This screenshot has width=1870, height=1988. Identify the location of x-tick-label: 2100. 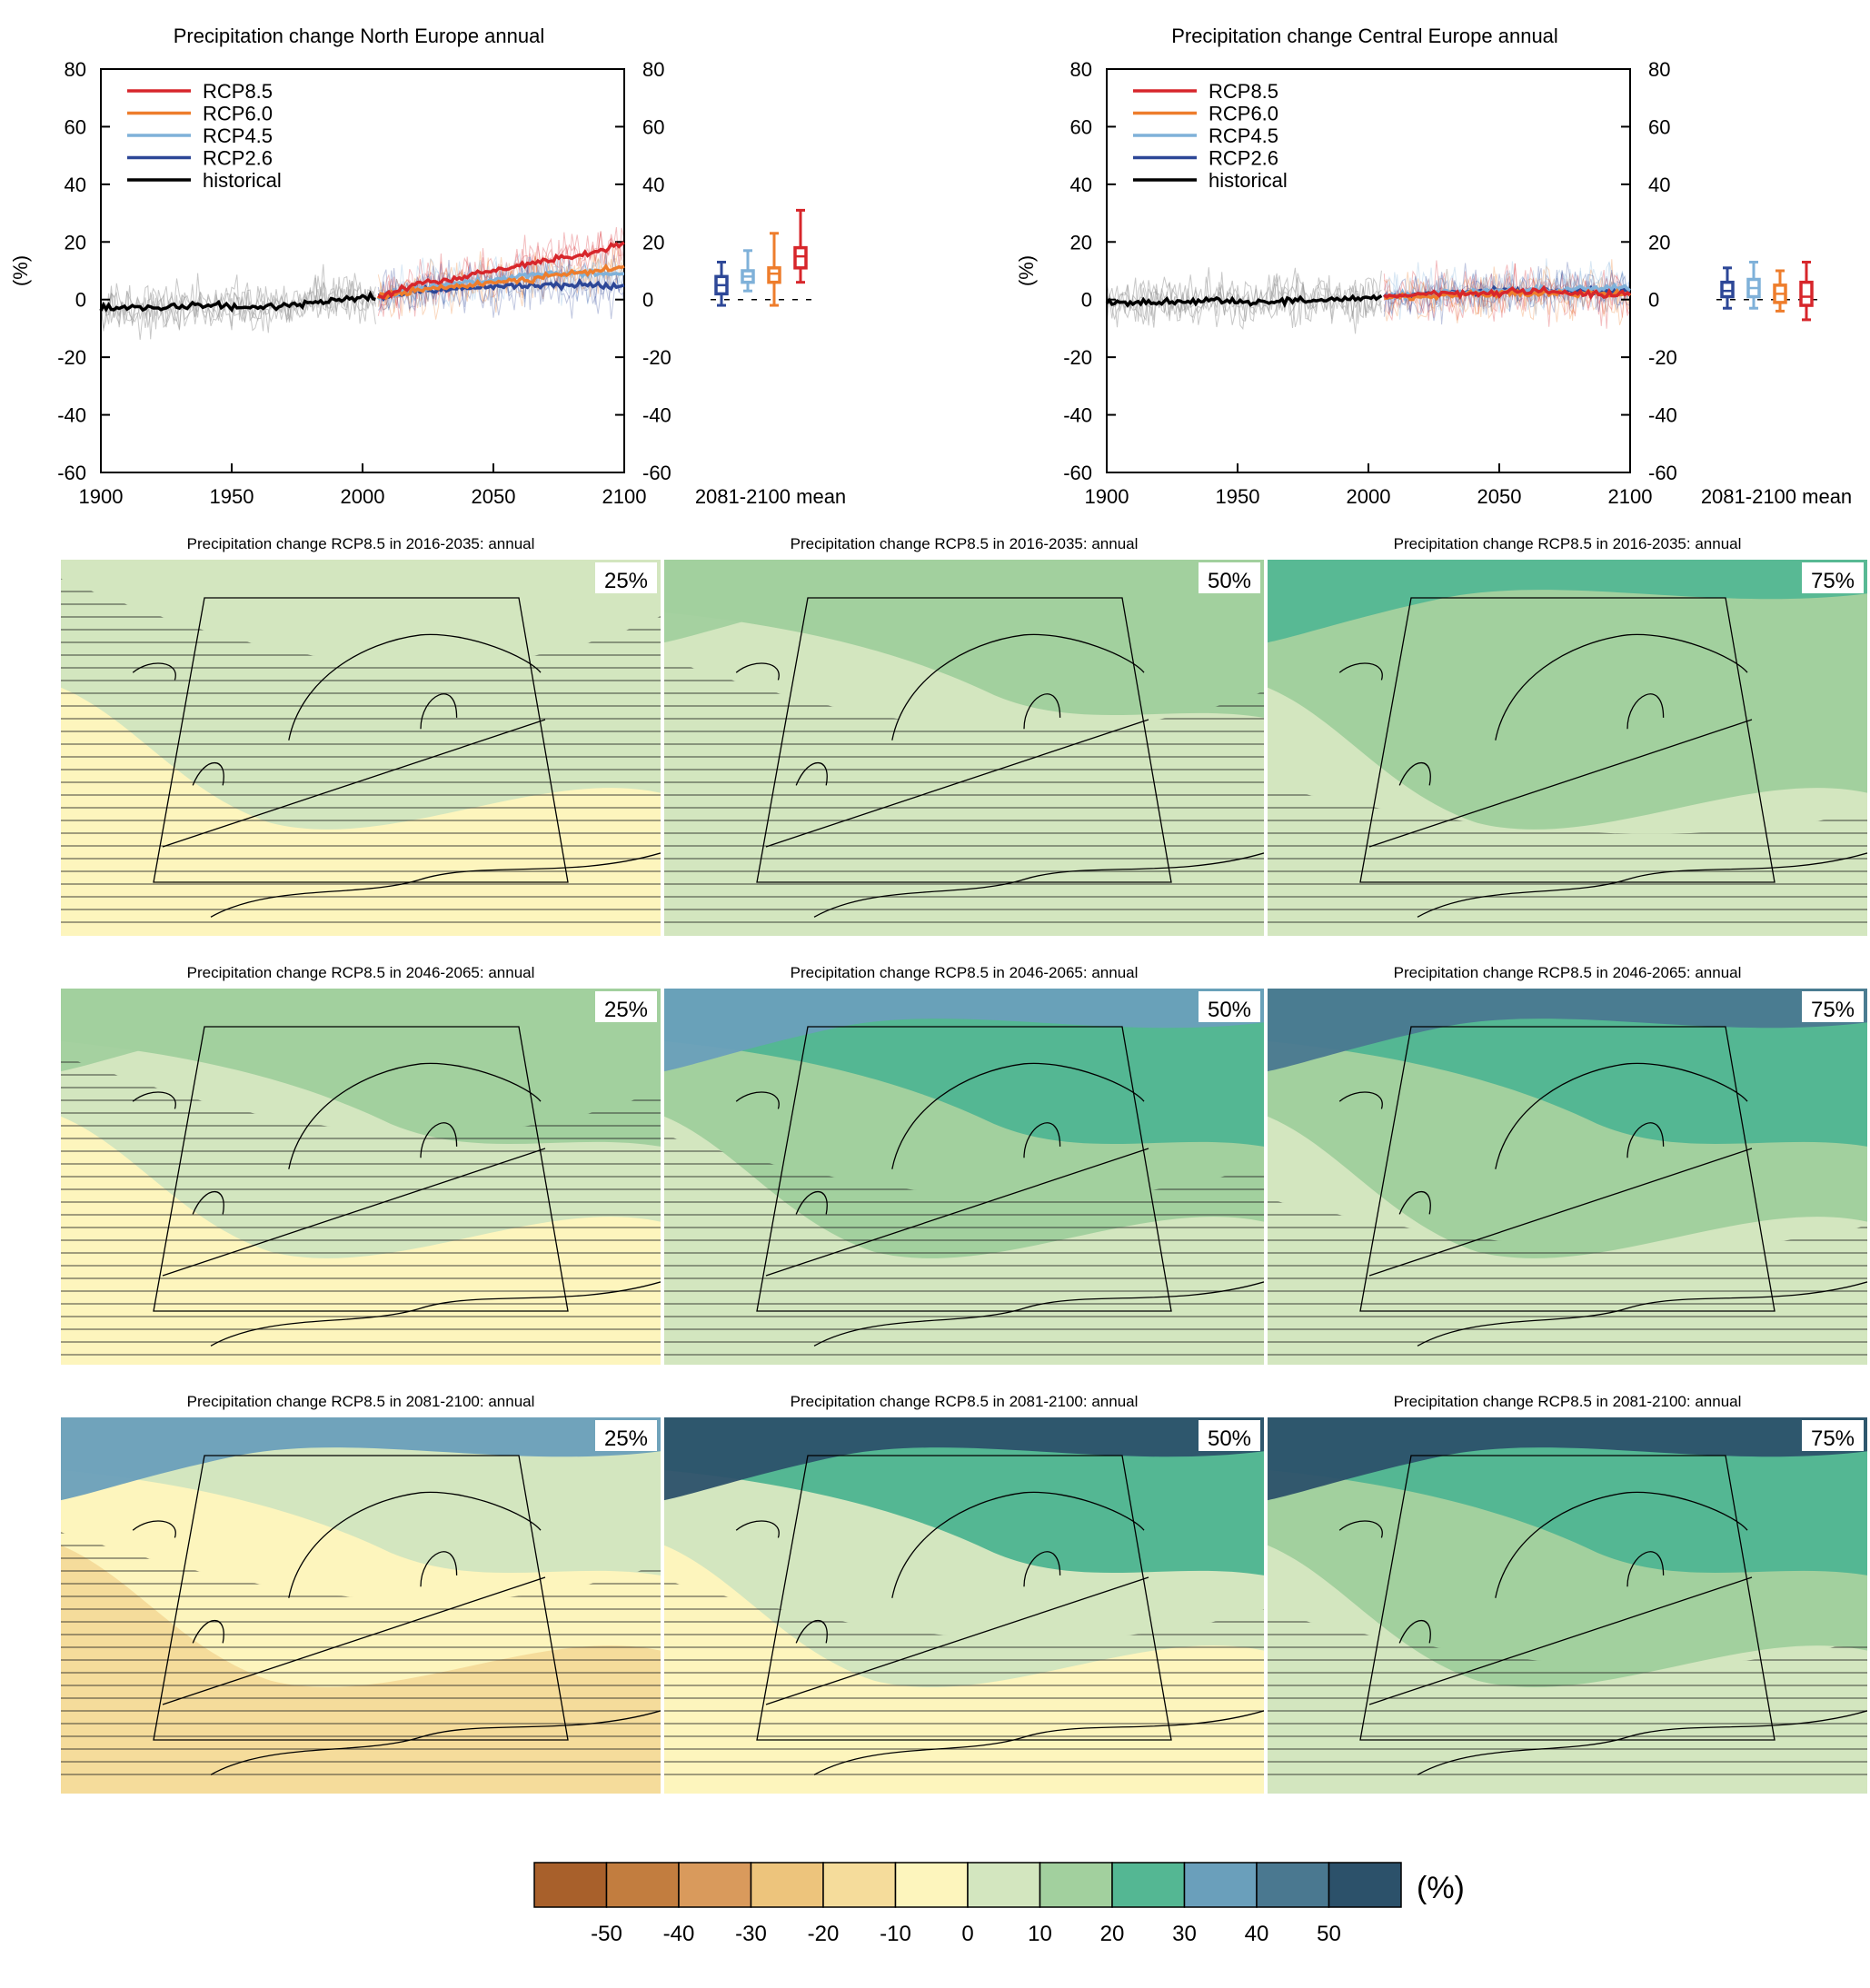
(625, 496).